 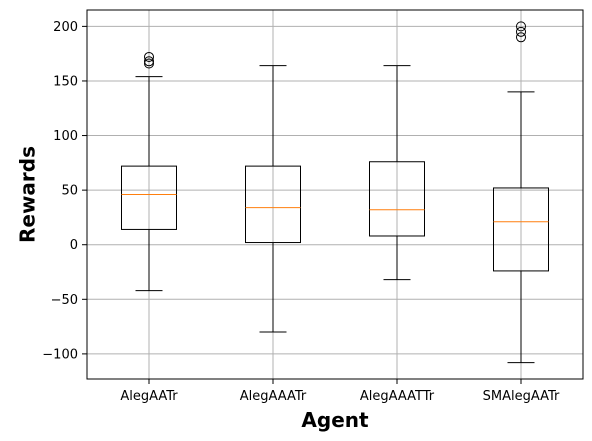 I want to click on y-axis-title: Rewards, so click(x=28, y=194).